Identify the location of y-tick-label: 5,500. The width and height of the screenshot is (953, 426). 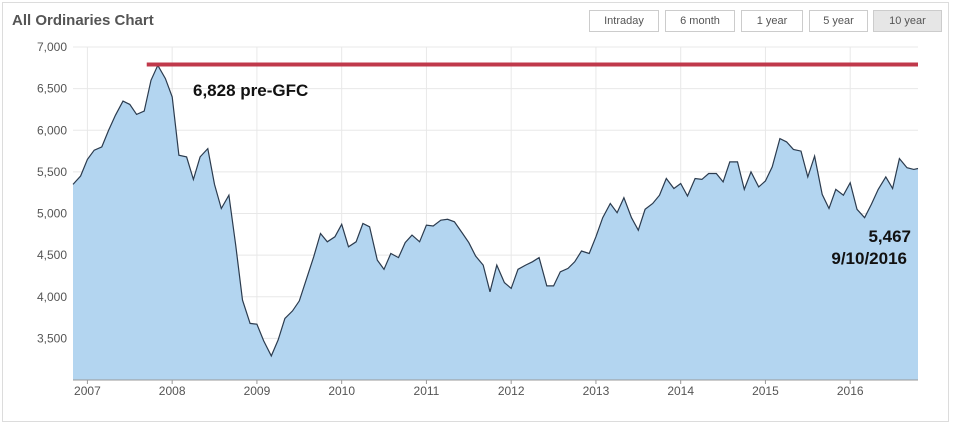
(52, 172).